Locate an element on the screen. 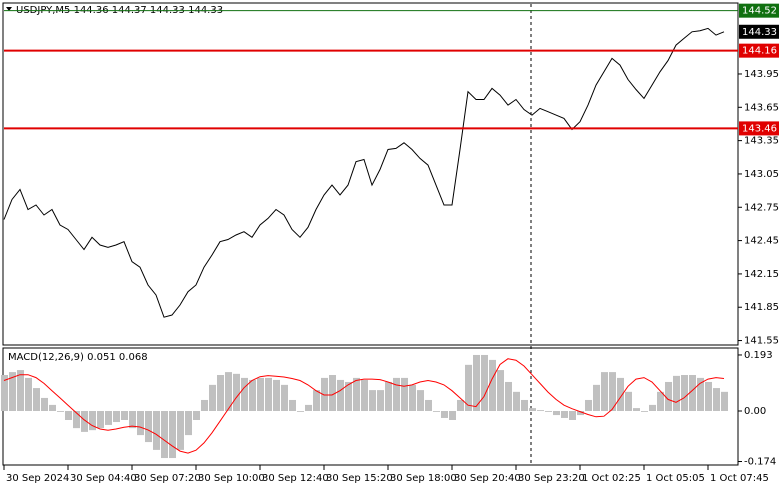  level-label: 144.52 is located at coordinates (759, 11).